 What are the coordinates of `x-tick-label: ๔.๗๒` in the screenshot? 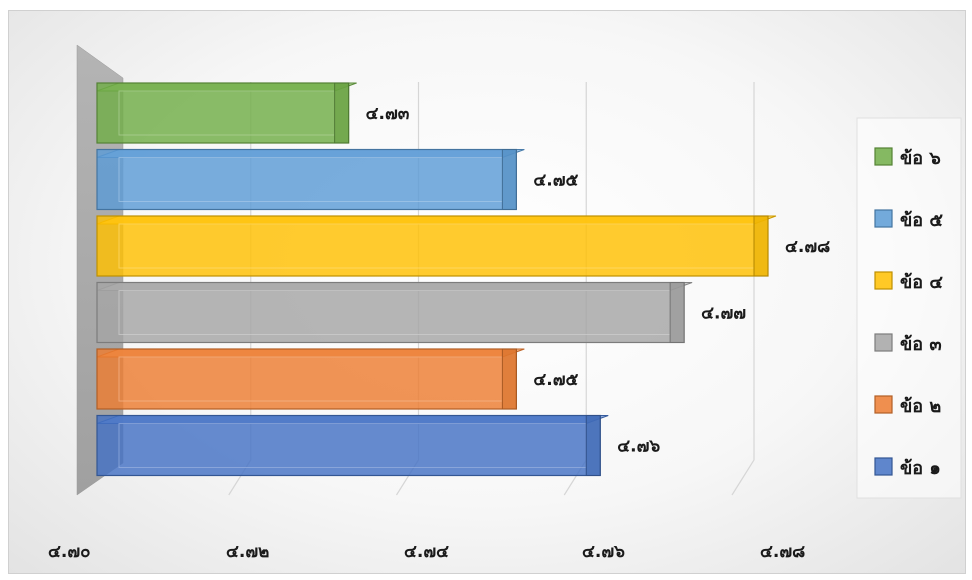 It's located at (247, 552).